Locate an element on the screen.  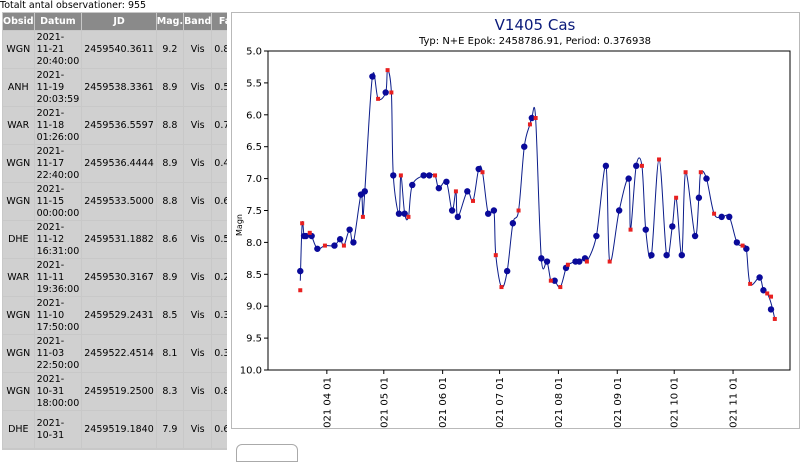
chart-title: V1405 Cas is located at coordinates (535, 25).